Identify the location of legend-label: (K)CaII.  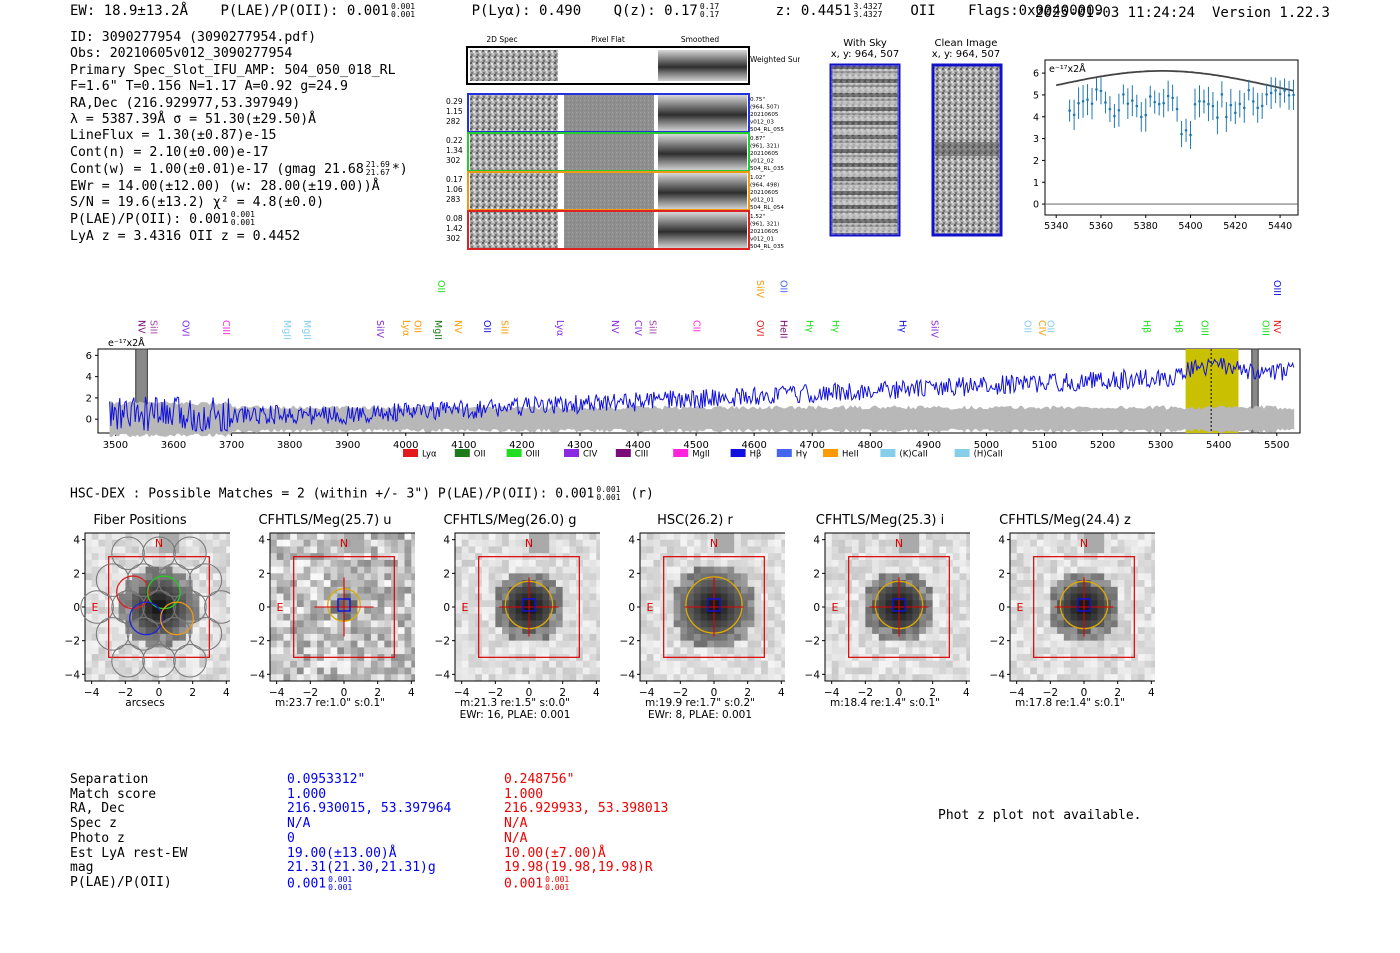
(913, 455).